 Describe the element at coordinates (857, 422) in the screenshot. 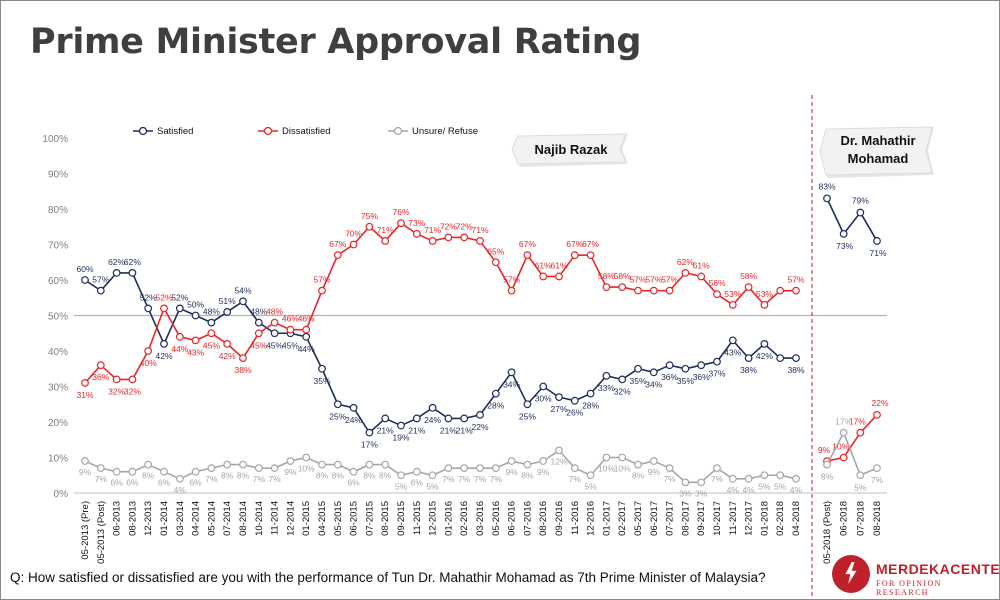

I see `data-label: 17%` at that location.